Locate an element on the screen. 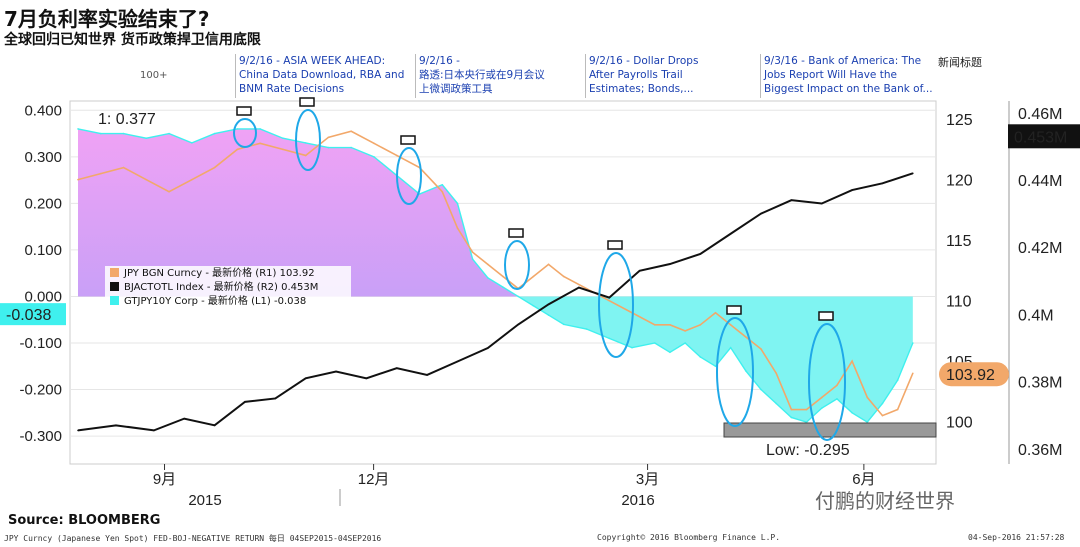  news-item-2: 9/2/16 - 路透:日本央行或在9月会议 上微调政策工具 is located at coordinates (500, 76).